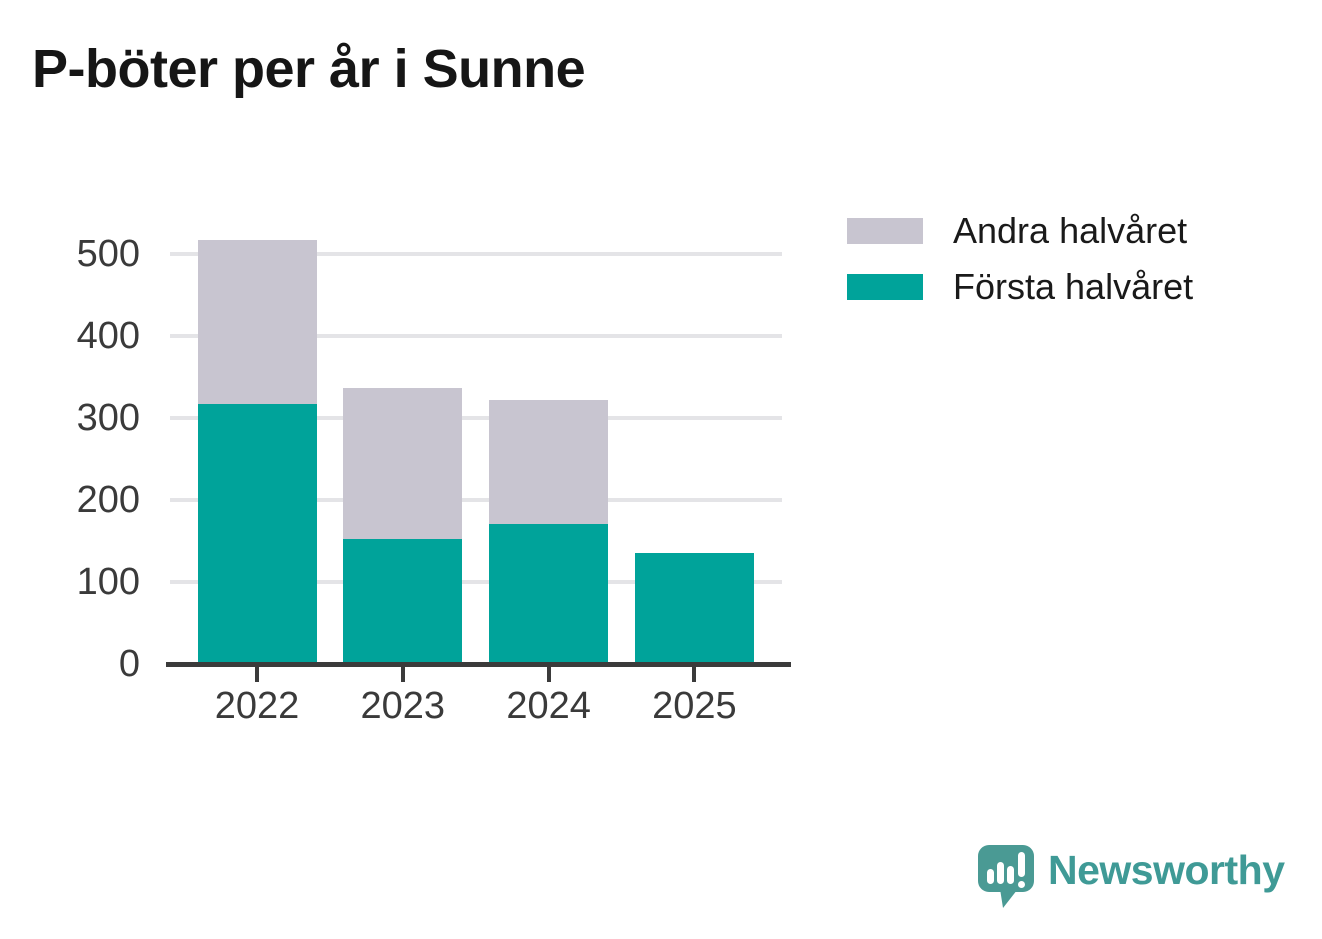 This screenshot has height=939, width=1322. What do you see at coordinates (1073, 286) in the screenshot?
I see `legend-label: Första halvåret` at bounding box center [1073, 286].